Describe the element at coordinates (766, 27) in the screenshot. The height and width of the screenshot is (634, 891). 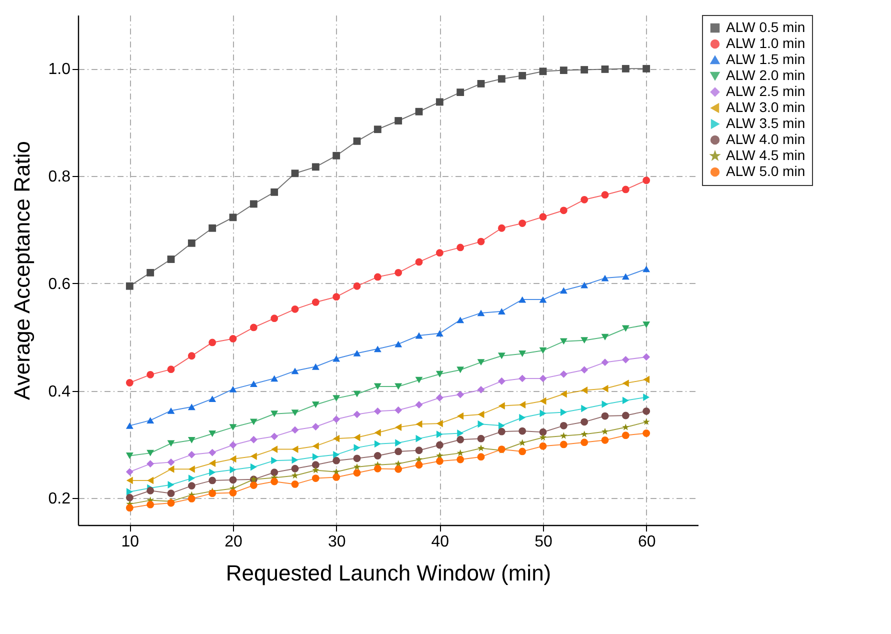
I see `legend-label: ALW 0.5 min` at that location.